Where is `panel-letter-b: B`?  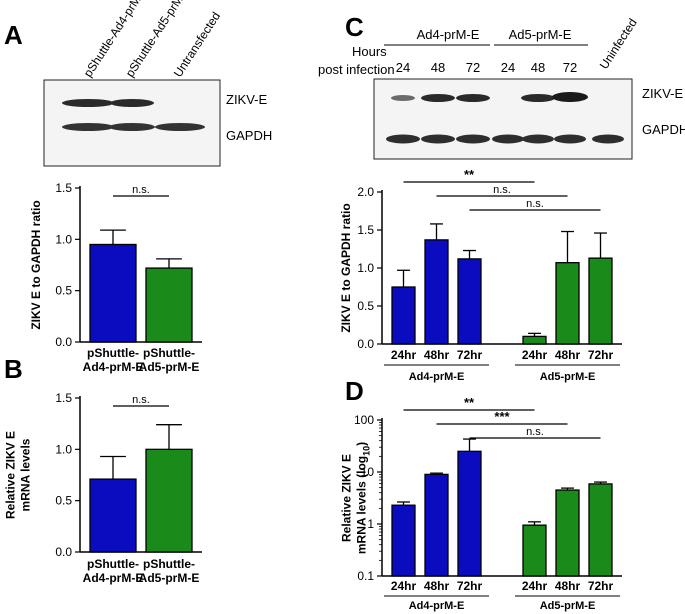 panel-letter-b: B is located at coordinates (13, 369).